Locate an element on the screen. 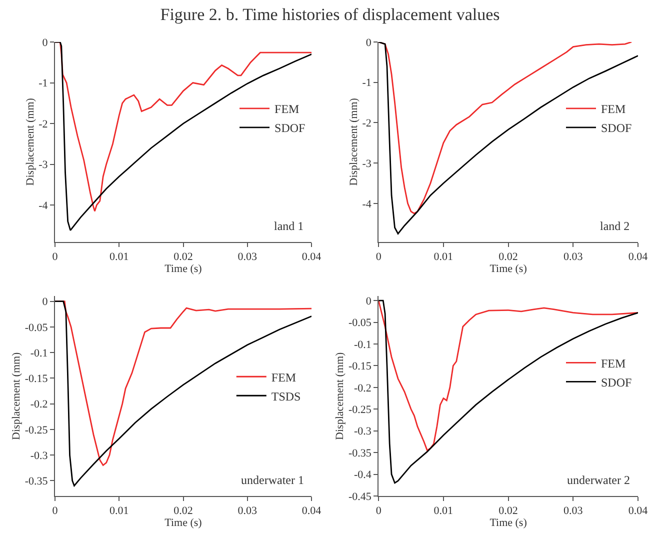 This screenshot has height=537, width=660. y-tick-label: -0.45 is located at coordinates (360, 496).